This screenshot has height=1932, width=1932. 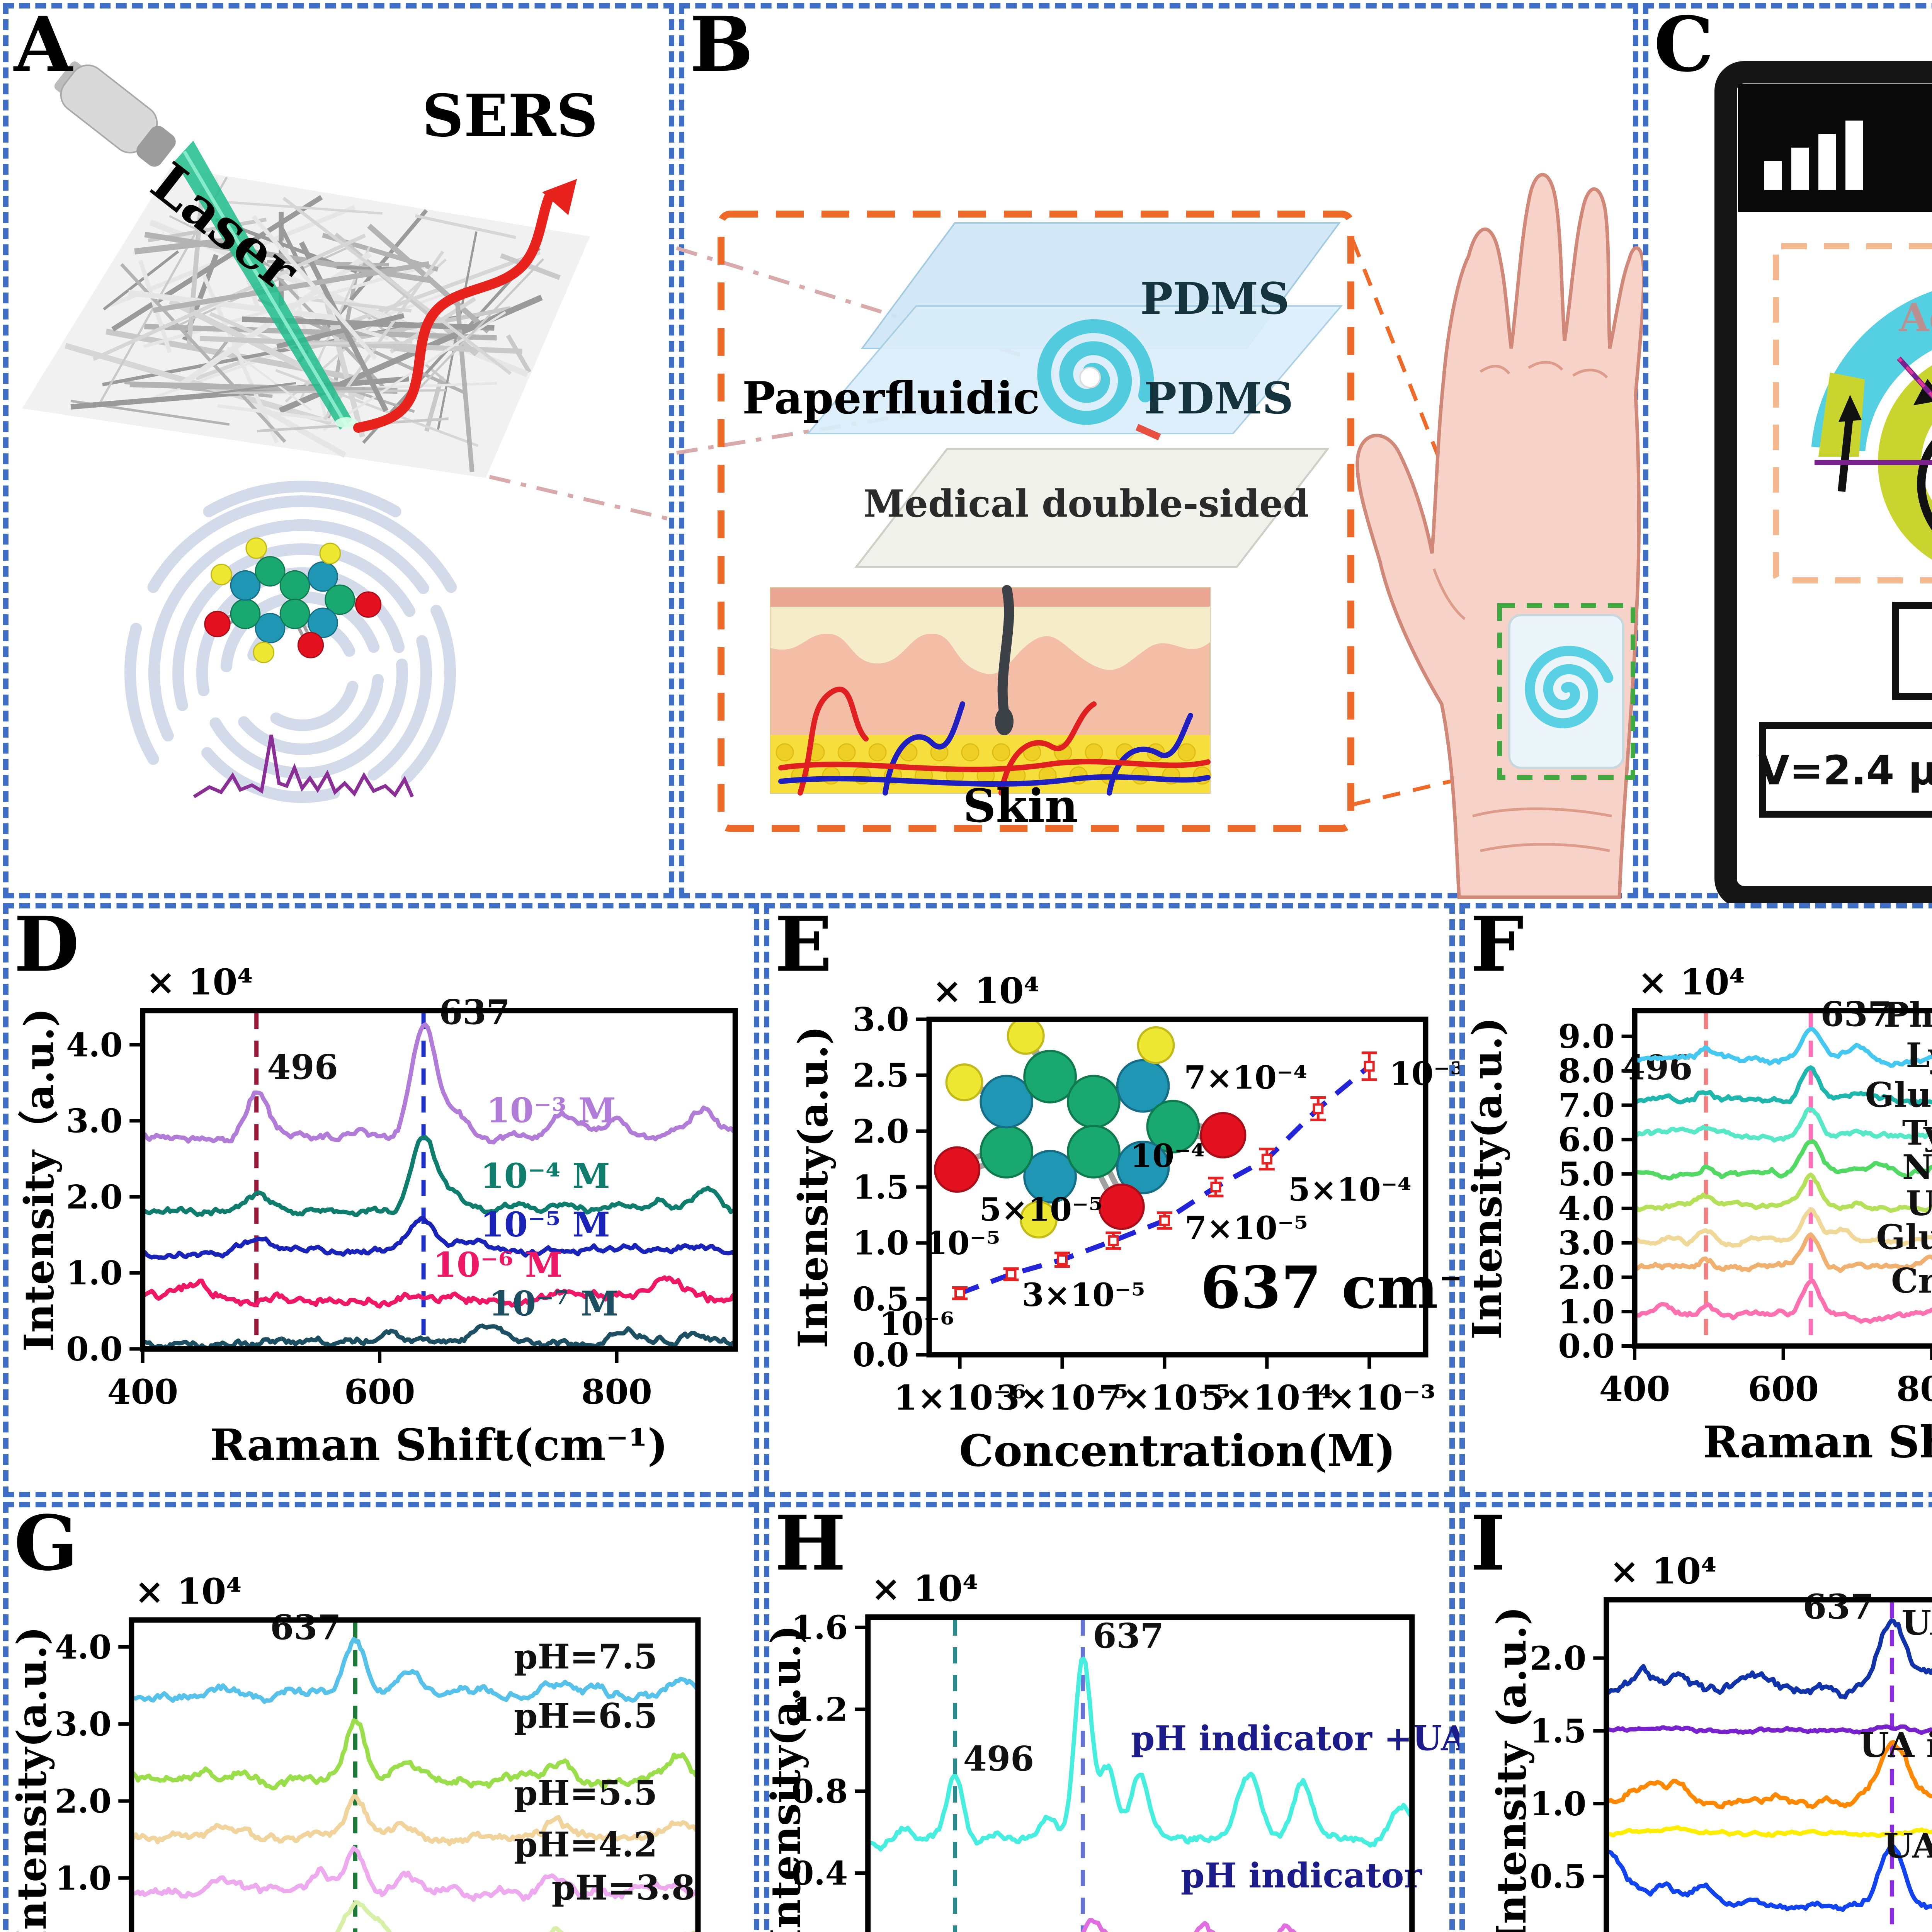 I want to click on wrist-patch-box, so click(x=1566, y=692).